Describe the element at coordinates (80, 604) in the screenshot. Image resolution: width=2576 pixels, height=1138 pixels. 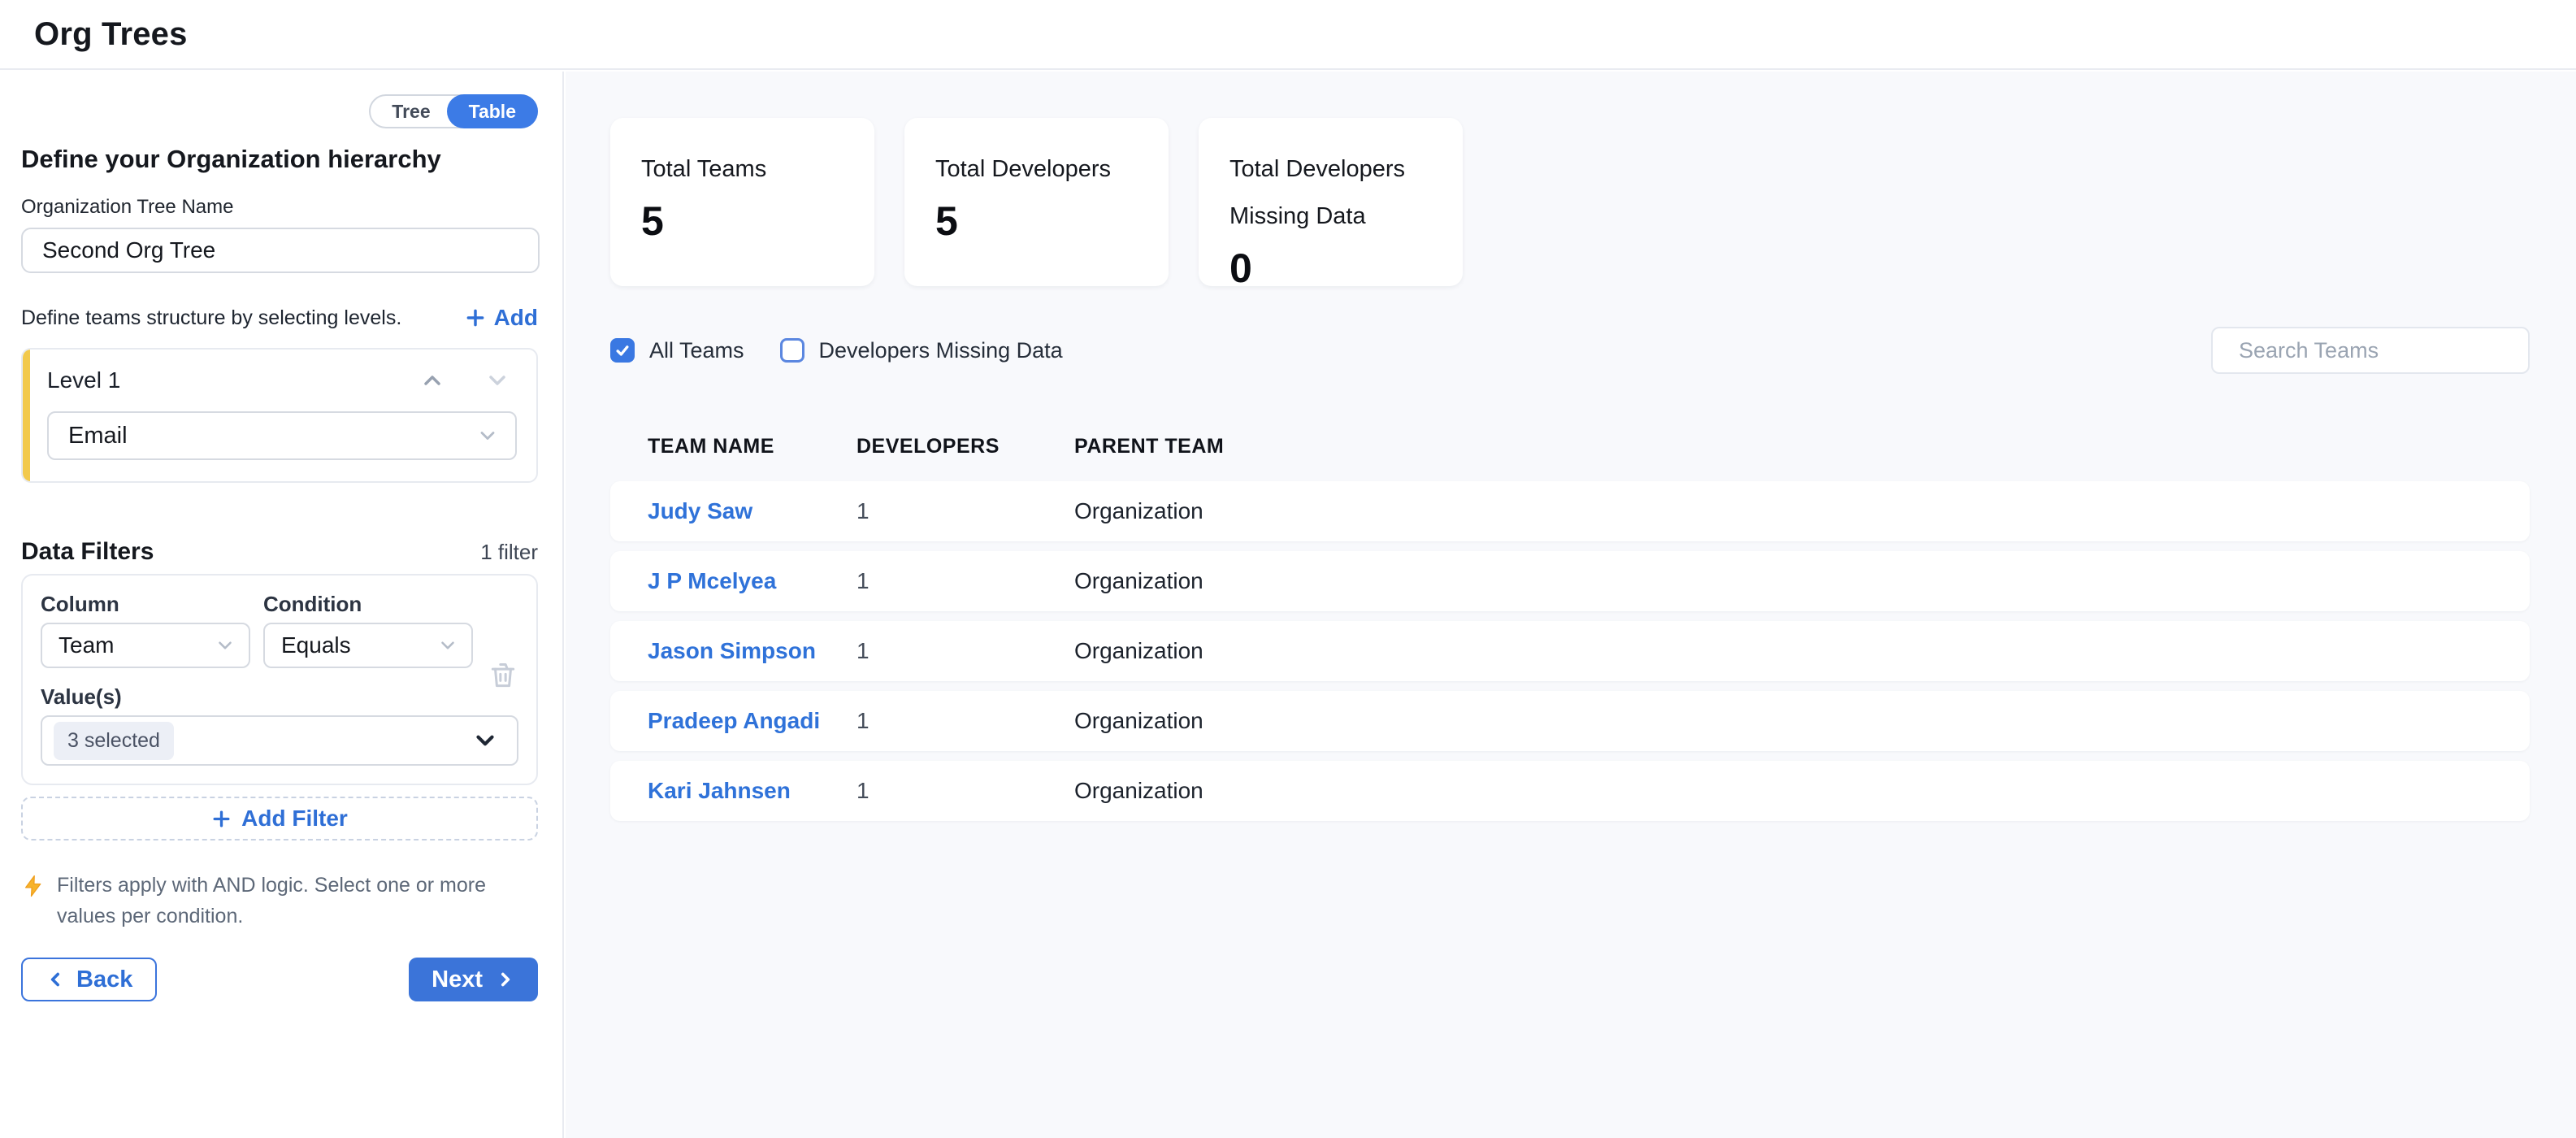
I see `column-label: Column` at that location.